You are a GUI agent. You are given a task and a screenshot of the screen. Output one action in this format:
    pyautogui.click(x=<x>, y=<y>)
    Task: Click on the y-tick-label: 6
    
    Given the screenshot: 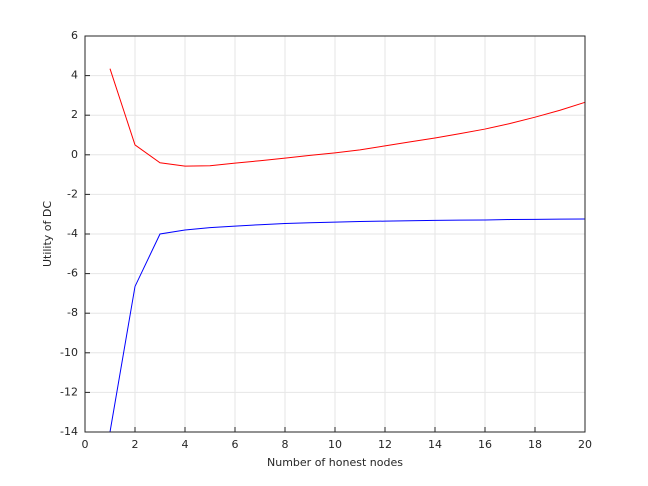 What is the action you would take?
    pyautogui.click(x=74, y=35)
    